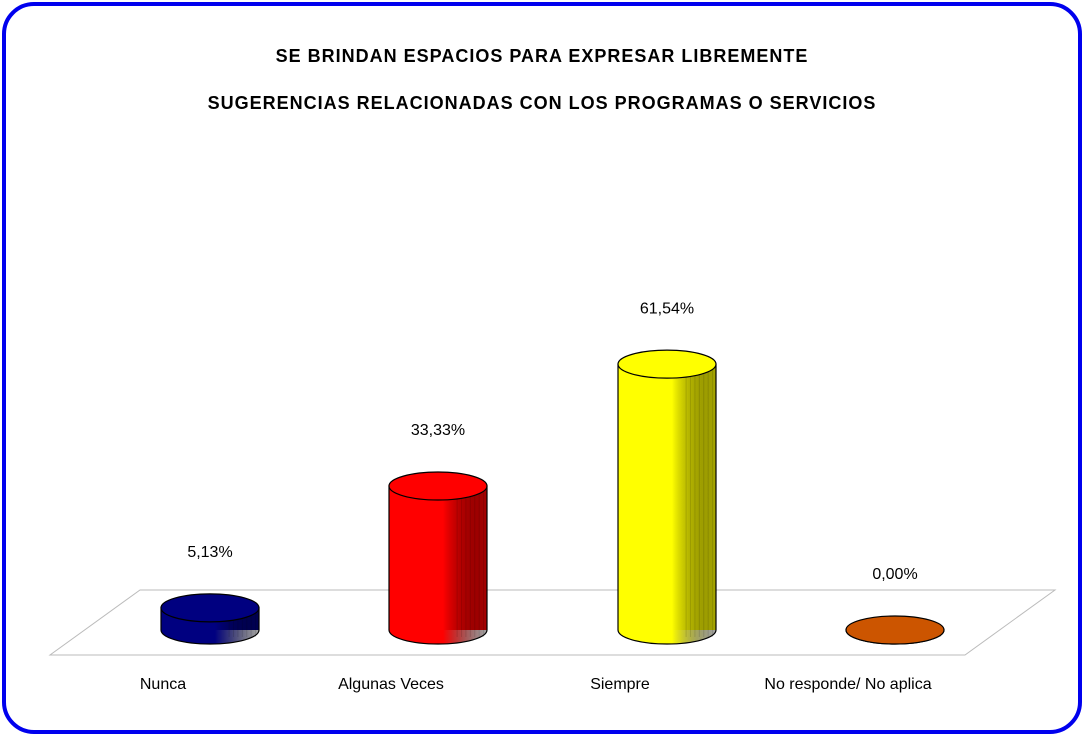 The height and width of the screenshot is (736, 1084). Describe the element at coordinates (391, 684) in the screenshot. I see `x-tick-label: Algunas Veces` at that location.